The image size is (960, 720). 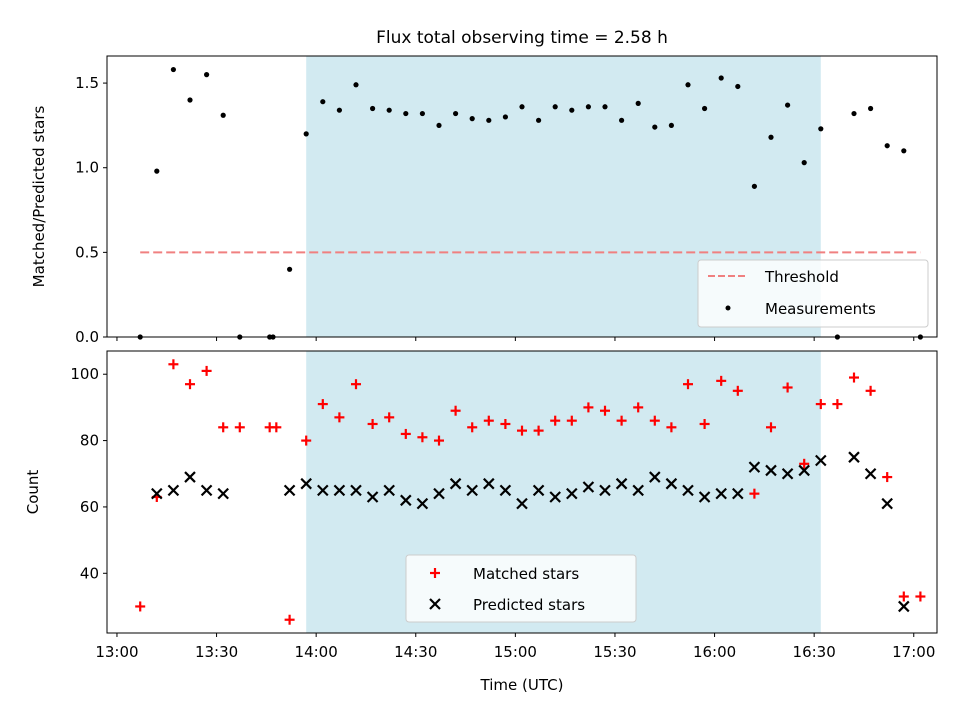 What do you see at coordinates (89, 573) in the screenshot?
I see `bottom-y-tick-label: 40` at bounding box center [89, 573].